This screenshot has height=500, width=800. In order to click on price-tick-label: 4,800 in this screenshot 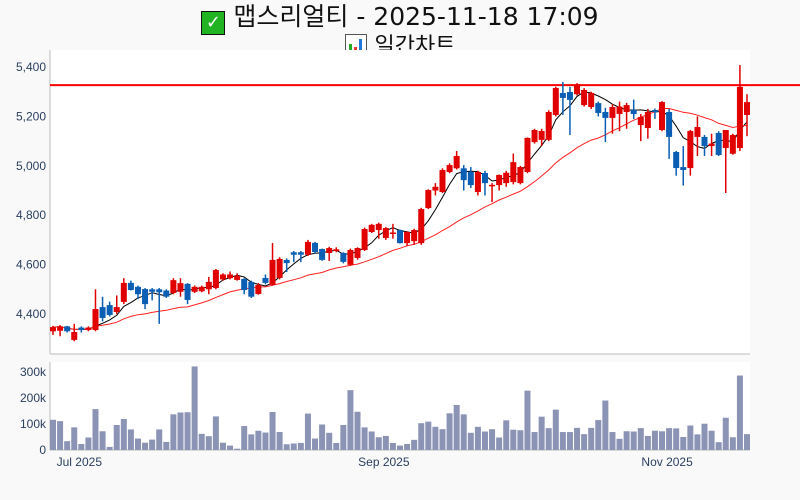, I will do `click(31, 215)`.